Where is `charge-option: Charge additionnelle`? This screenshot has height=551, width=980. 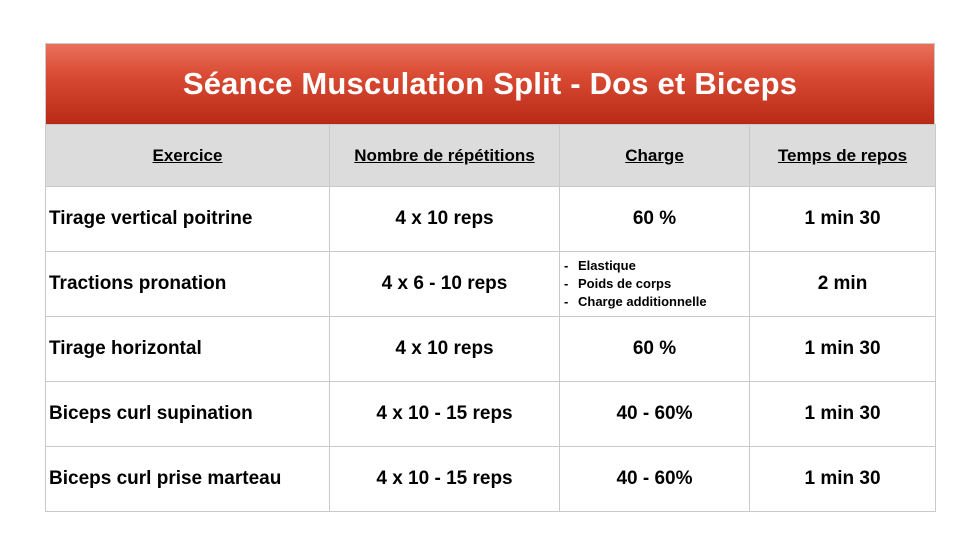
charge-option: Charge additionnelle is located at coordinates (656, 302).